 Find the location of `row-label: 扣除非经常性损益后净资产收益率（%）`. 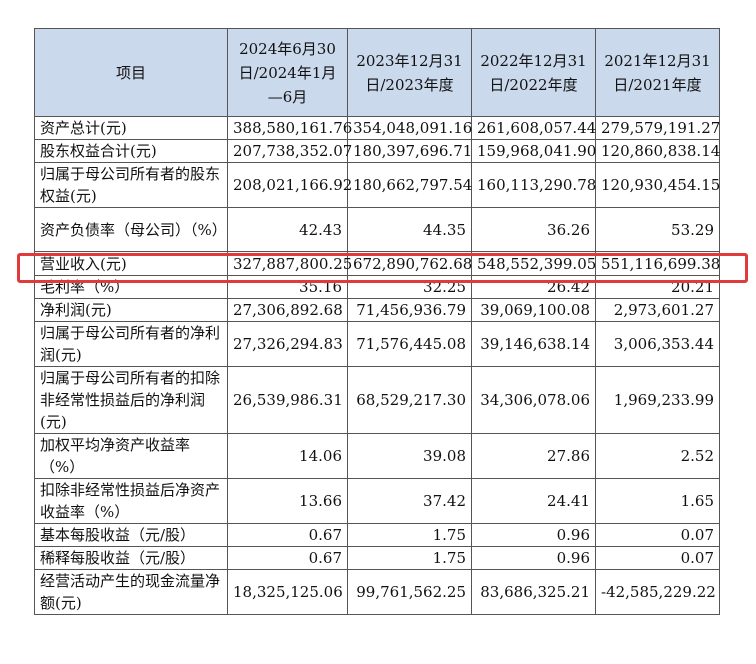

row-label: 扣除非经常性损益后净资产收益率（%） is located at coordinates (131, 501).